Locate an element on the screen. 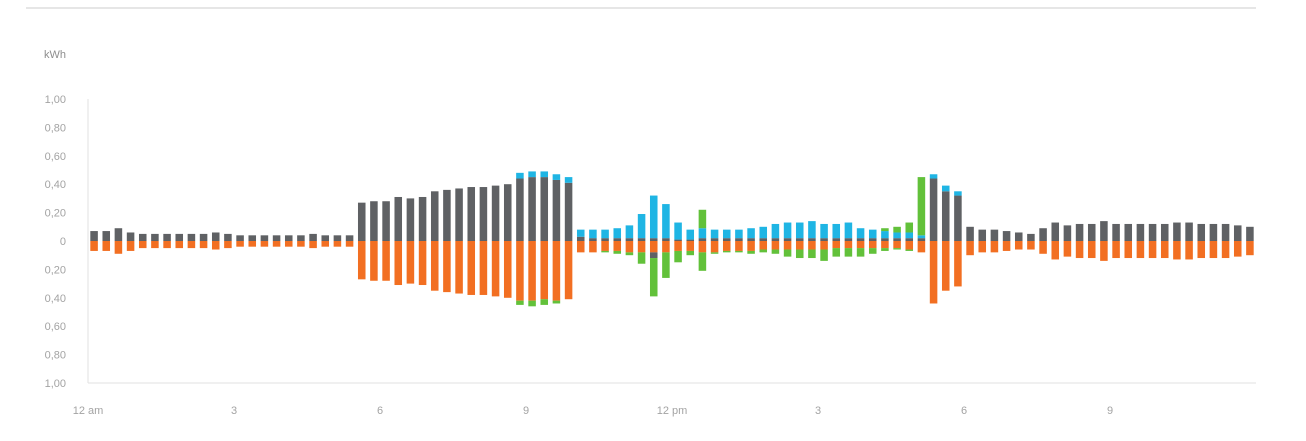 The image size is (1306, 441). x-axis-ticks: 12 am 3 6 9 12 pm 3 6 9 is located at coordinates (593, 411).